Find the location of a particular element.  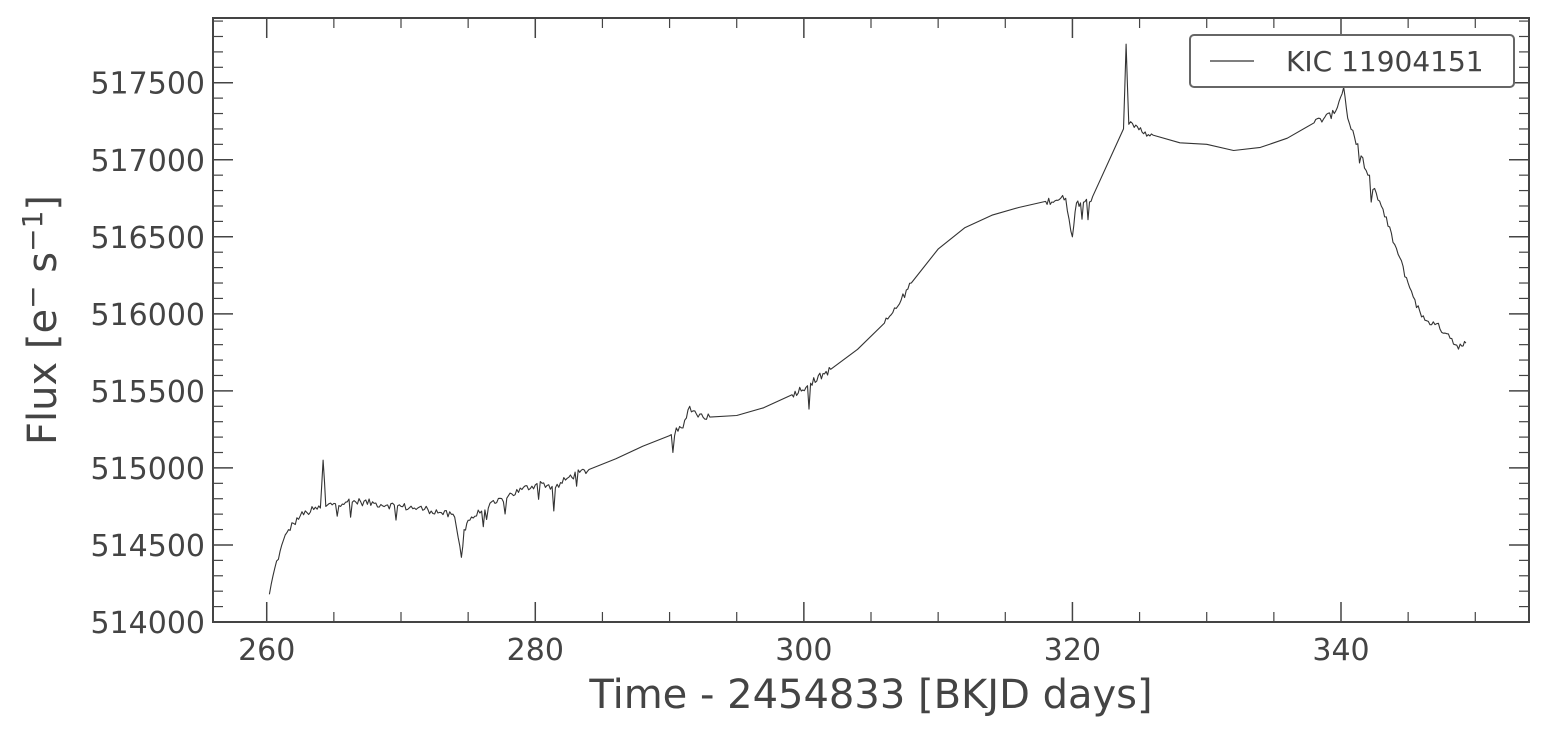

y-axis-label-end: ] is located at coordinates (43, 203).